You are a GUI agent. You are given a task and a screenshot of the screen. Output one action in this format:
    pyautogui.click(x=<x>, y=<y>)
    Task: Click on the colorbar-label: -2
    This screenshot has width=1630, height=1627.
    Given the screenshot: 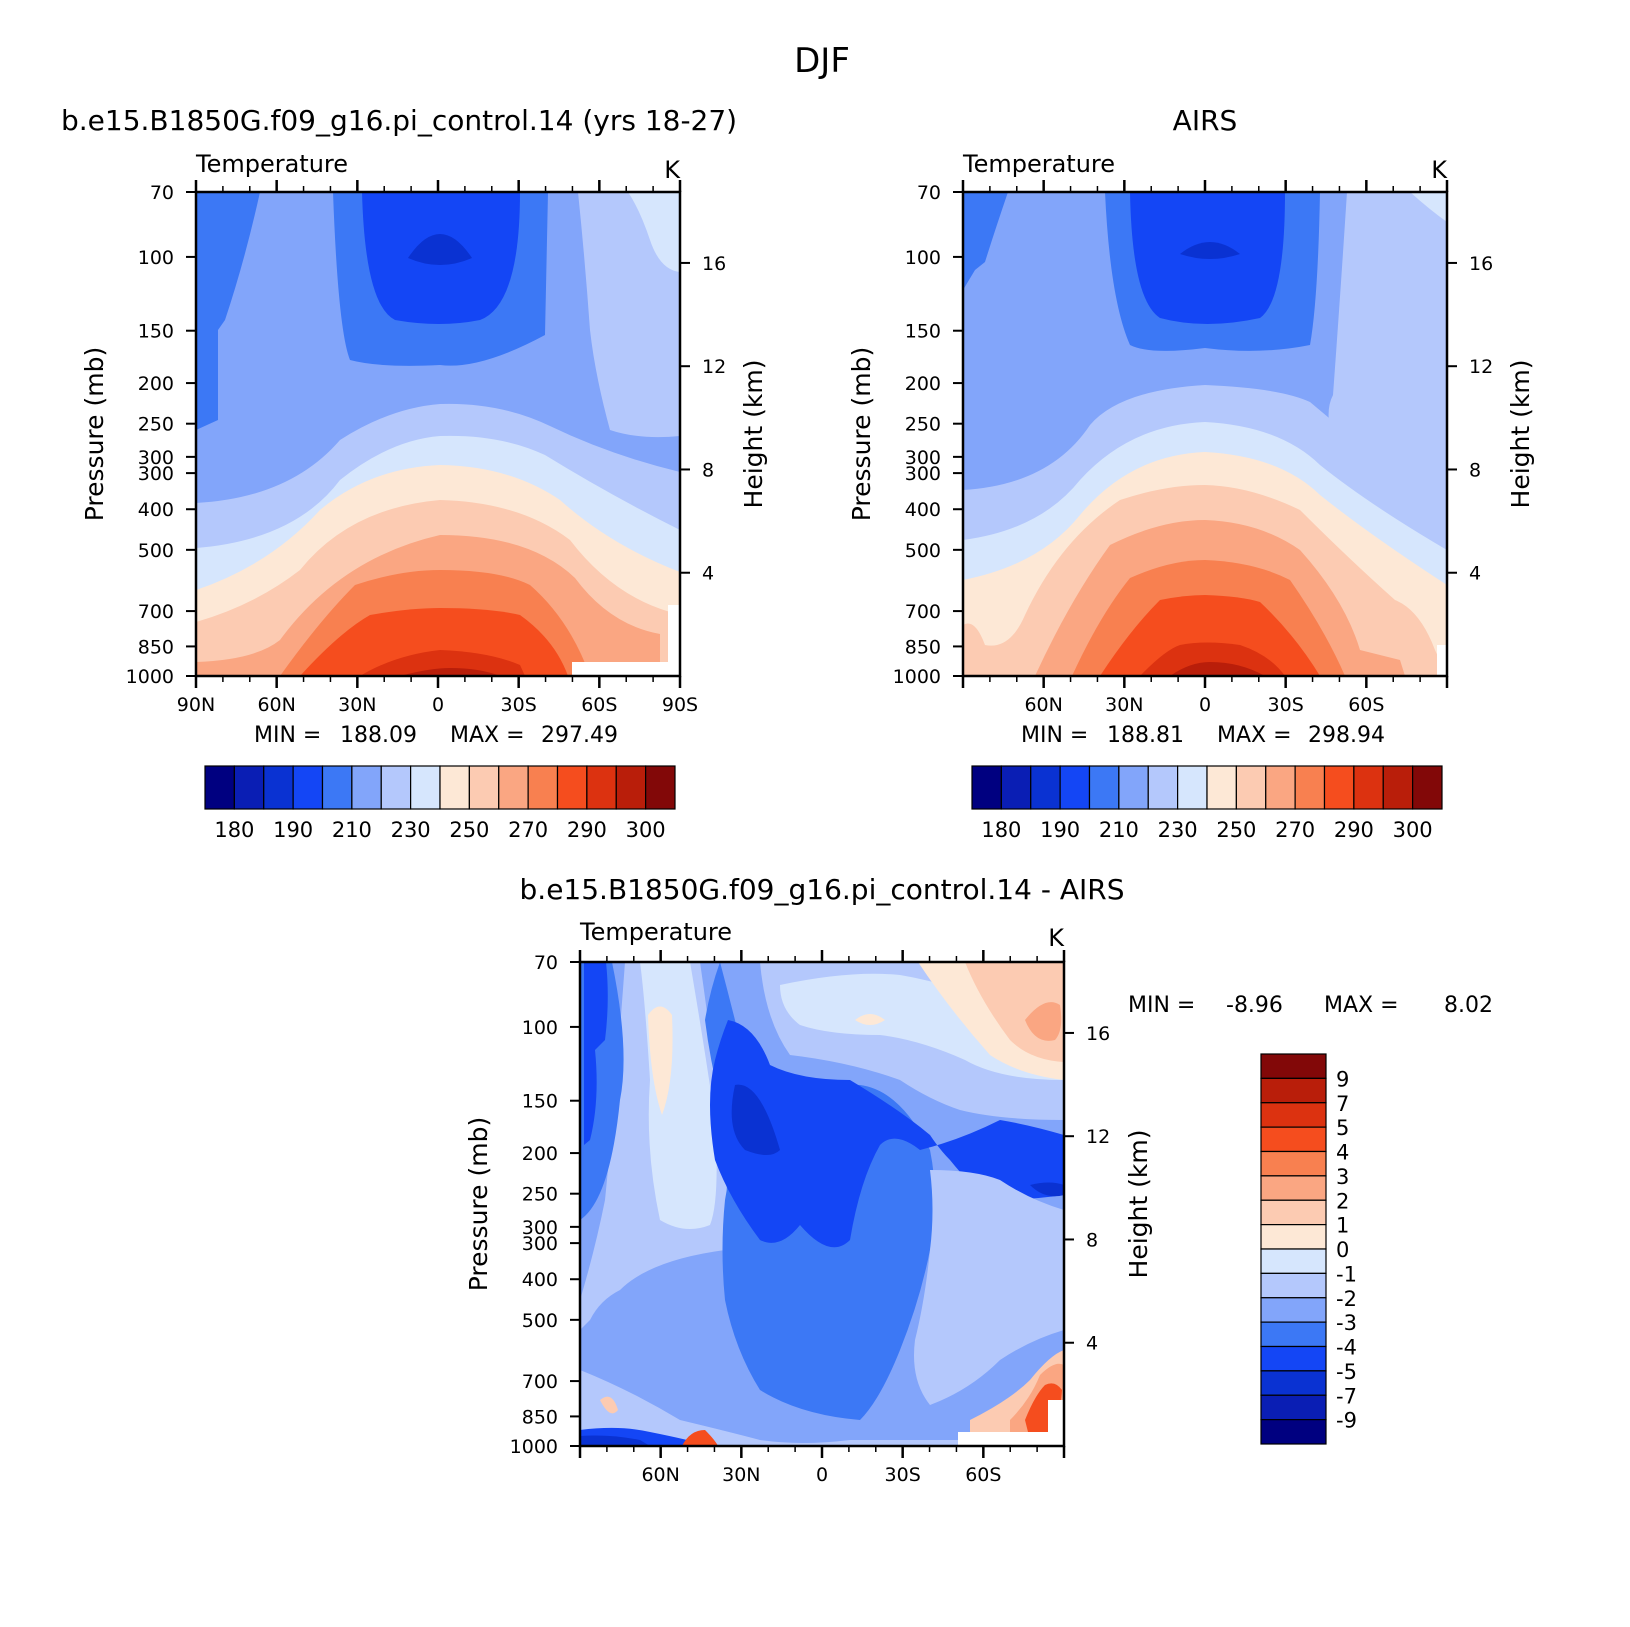 What is the action you would take?
    pyautogui.click(x=1346, y=1299)
    